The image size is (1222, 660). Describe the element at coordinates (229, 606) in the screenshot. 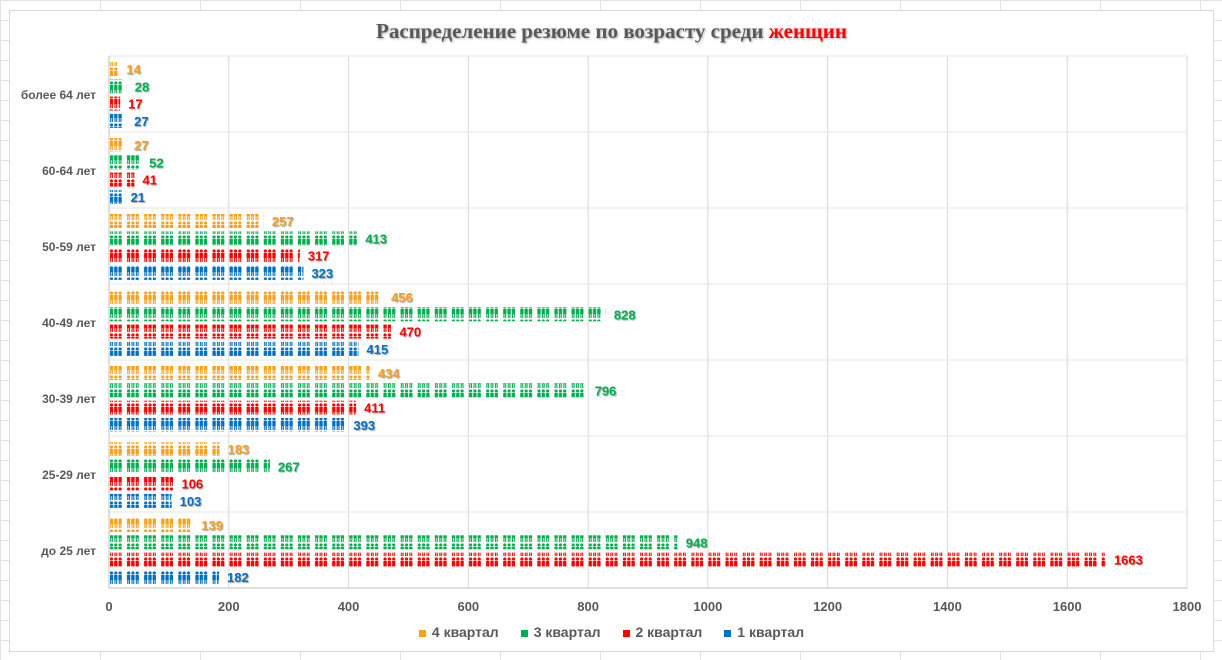

I see `x-tick-label: 200` at that location.